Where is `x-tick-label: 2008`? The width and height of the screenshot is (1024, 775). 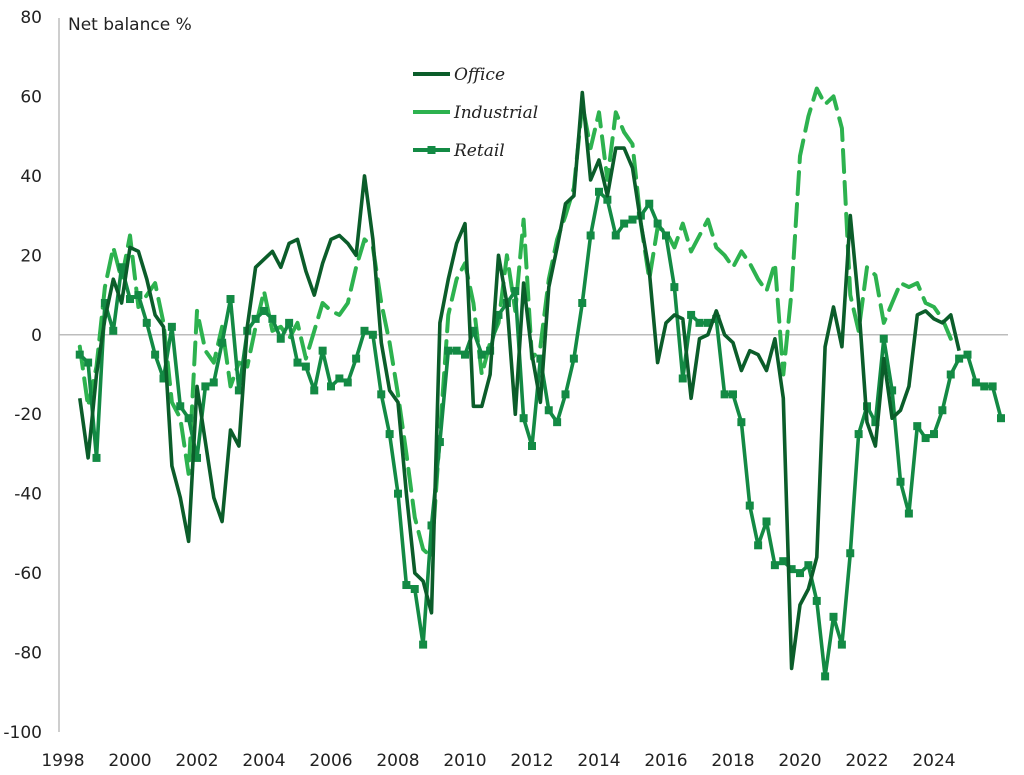 x-tick-label: 2008 is located at coordinates (397, 761).